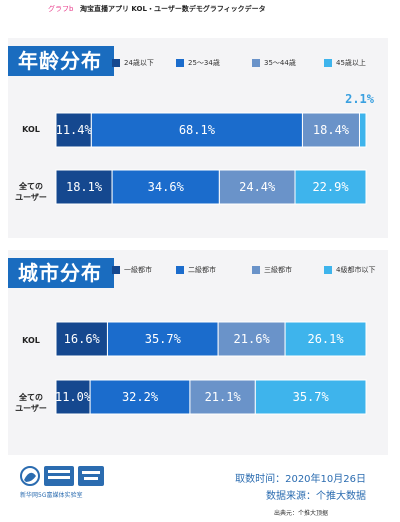 The image size is (400, 522). I want to click on city-data-label: 11.0%, so click(73, 397).